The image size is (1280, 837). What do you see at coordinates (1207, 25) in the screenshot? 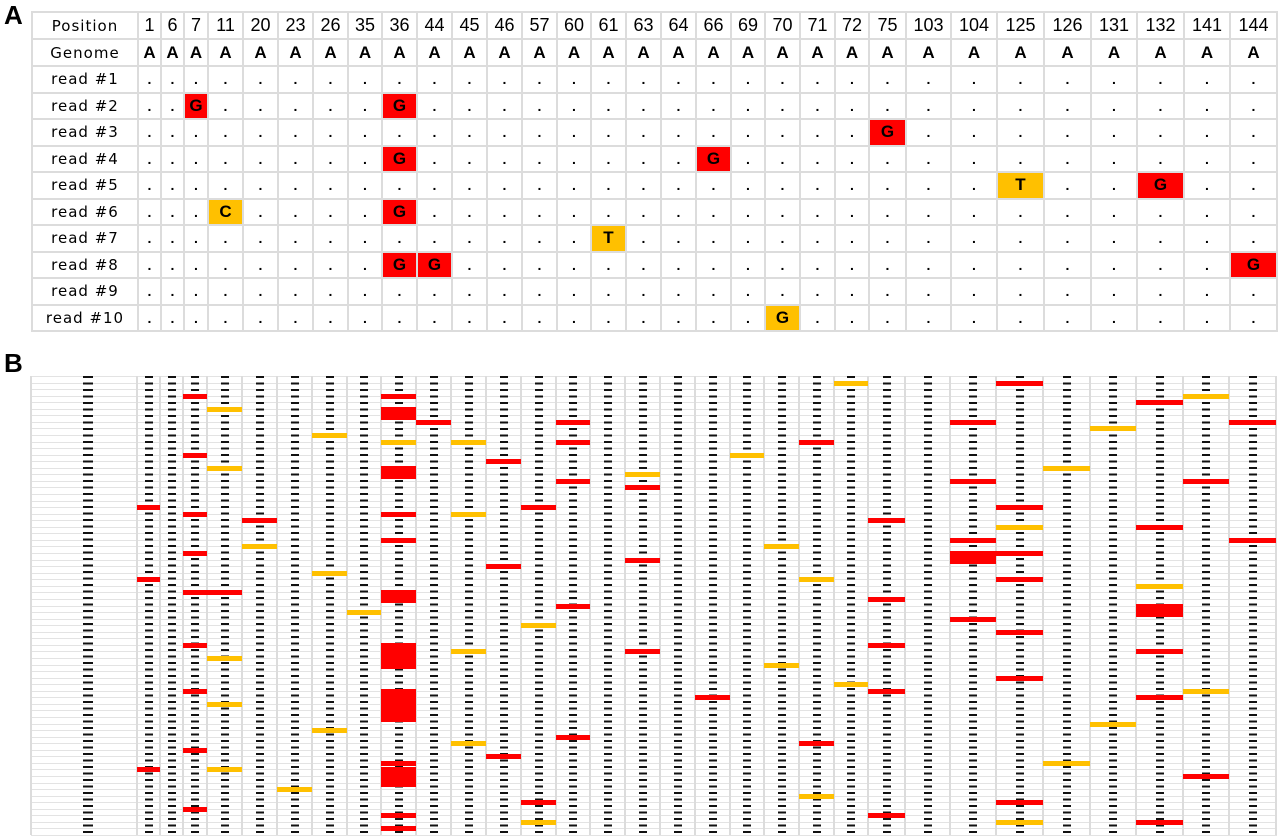
I see `position-cell: 141` at bounding box center [1207, 25].